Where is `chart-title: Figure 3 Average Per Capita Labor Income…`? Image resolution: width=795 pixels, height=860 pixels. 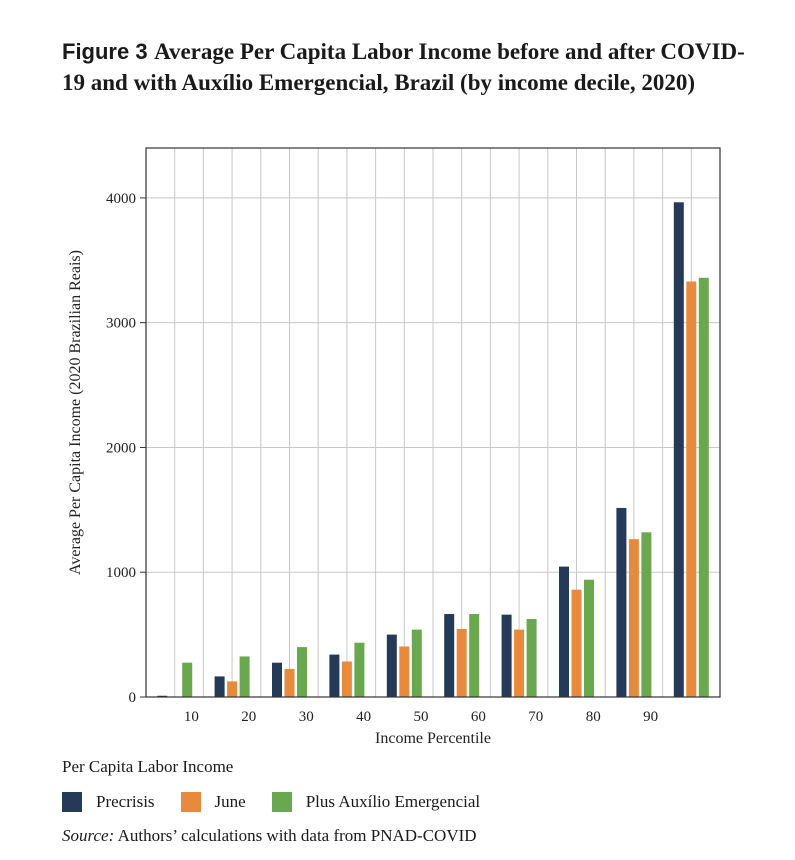 chart-title: Figure 3 Average Per Capita Labor Income… is located at coordinates (412, 67).